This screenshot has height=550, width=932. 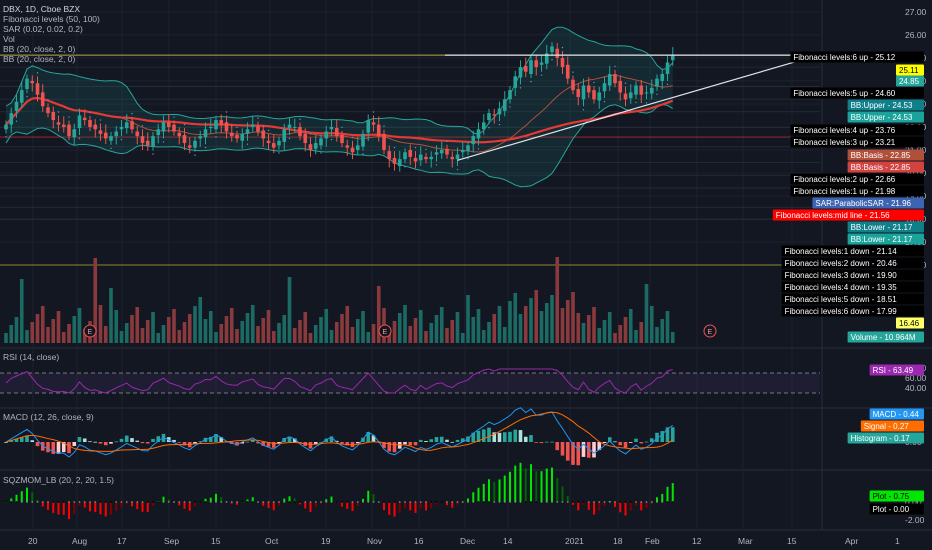 I want to click on time-tick-label: 14, so click(x=508, y=541).